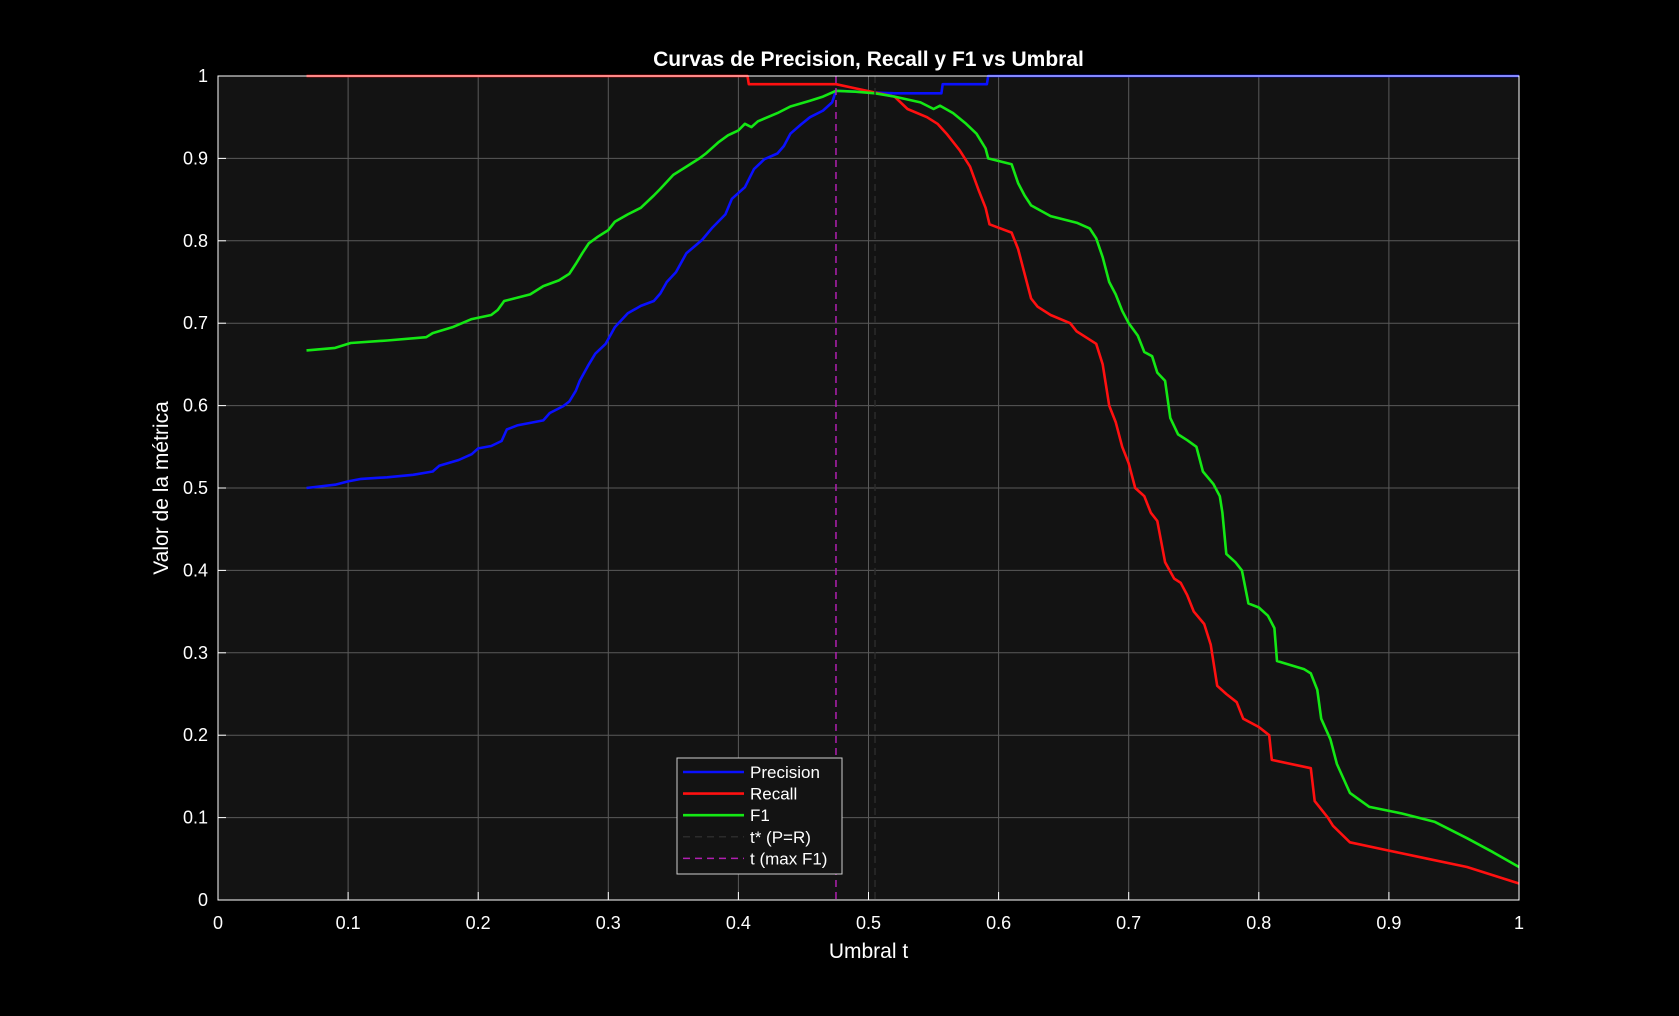  Describe the element at coordinates (608, 923) in the screenshot. I see `x-tick-label: 0.3` at that location.